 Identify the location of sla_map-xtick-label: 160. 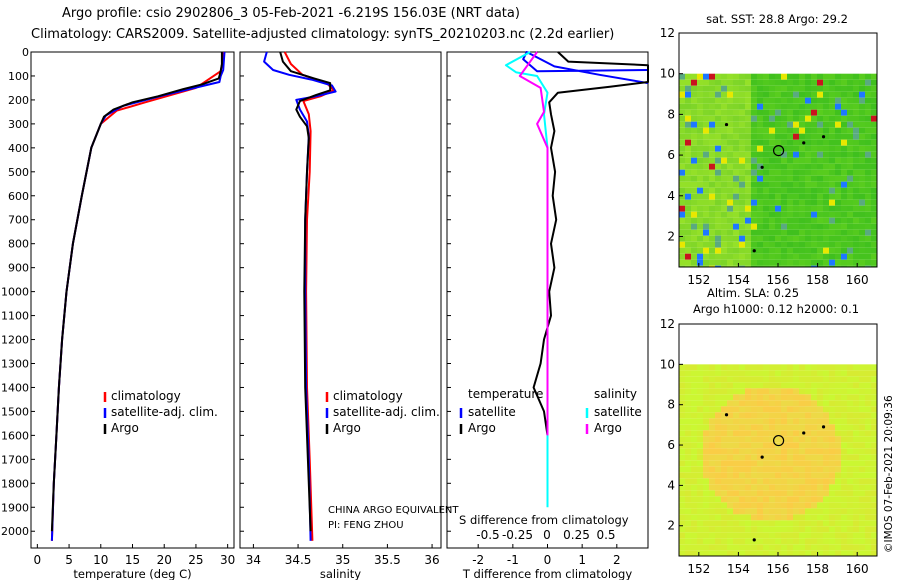
(857, 569).